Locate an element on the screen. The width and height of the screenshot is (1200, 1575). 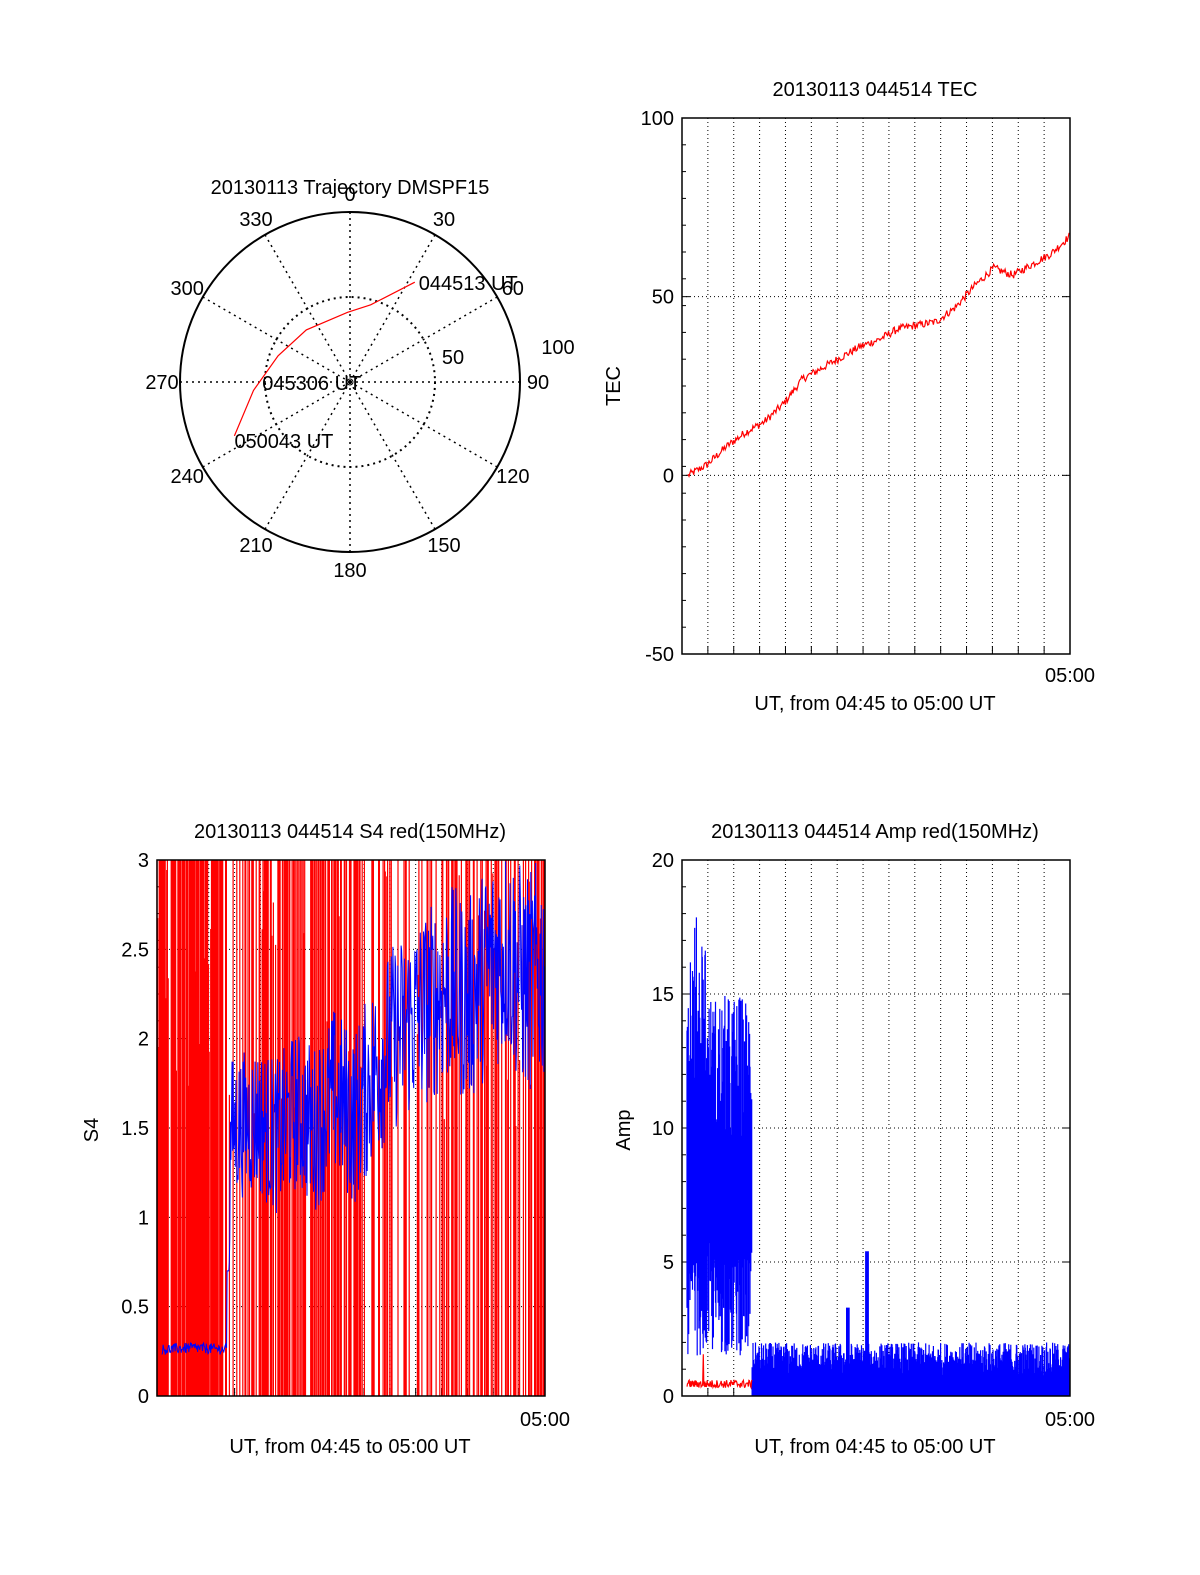
s4-plot-frame is located at coordinates (351, 1128).